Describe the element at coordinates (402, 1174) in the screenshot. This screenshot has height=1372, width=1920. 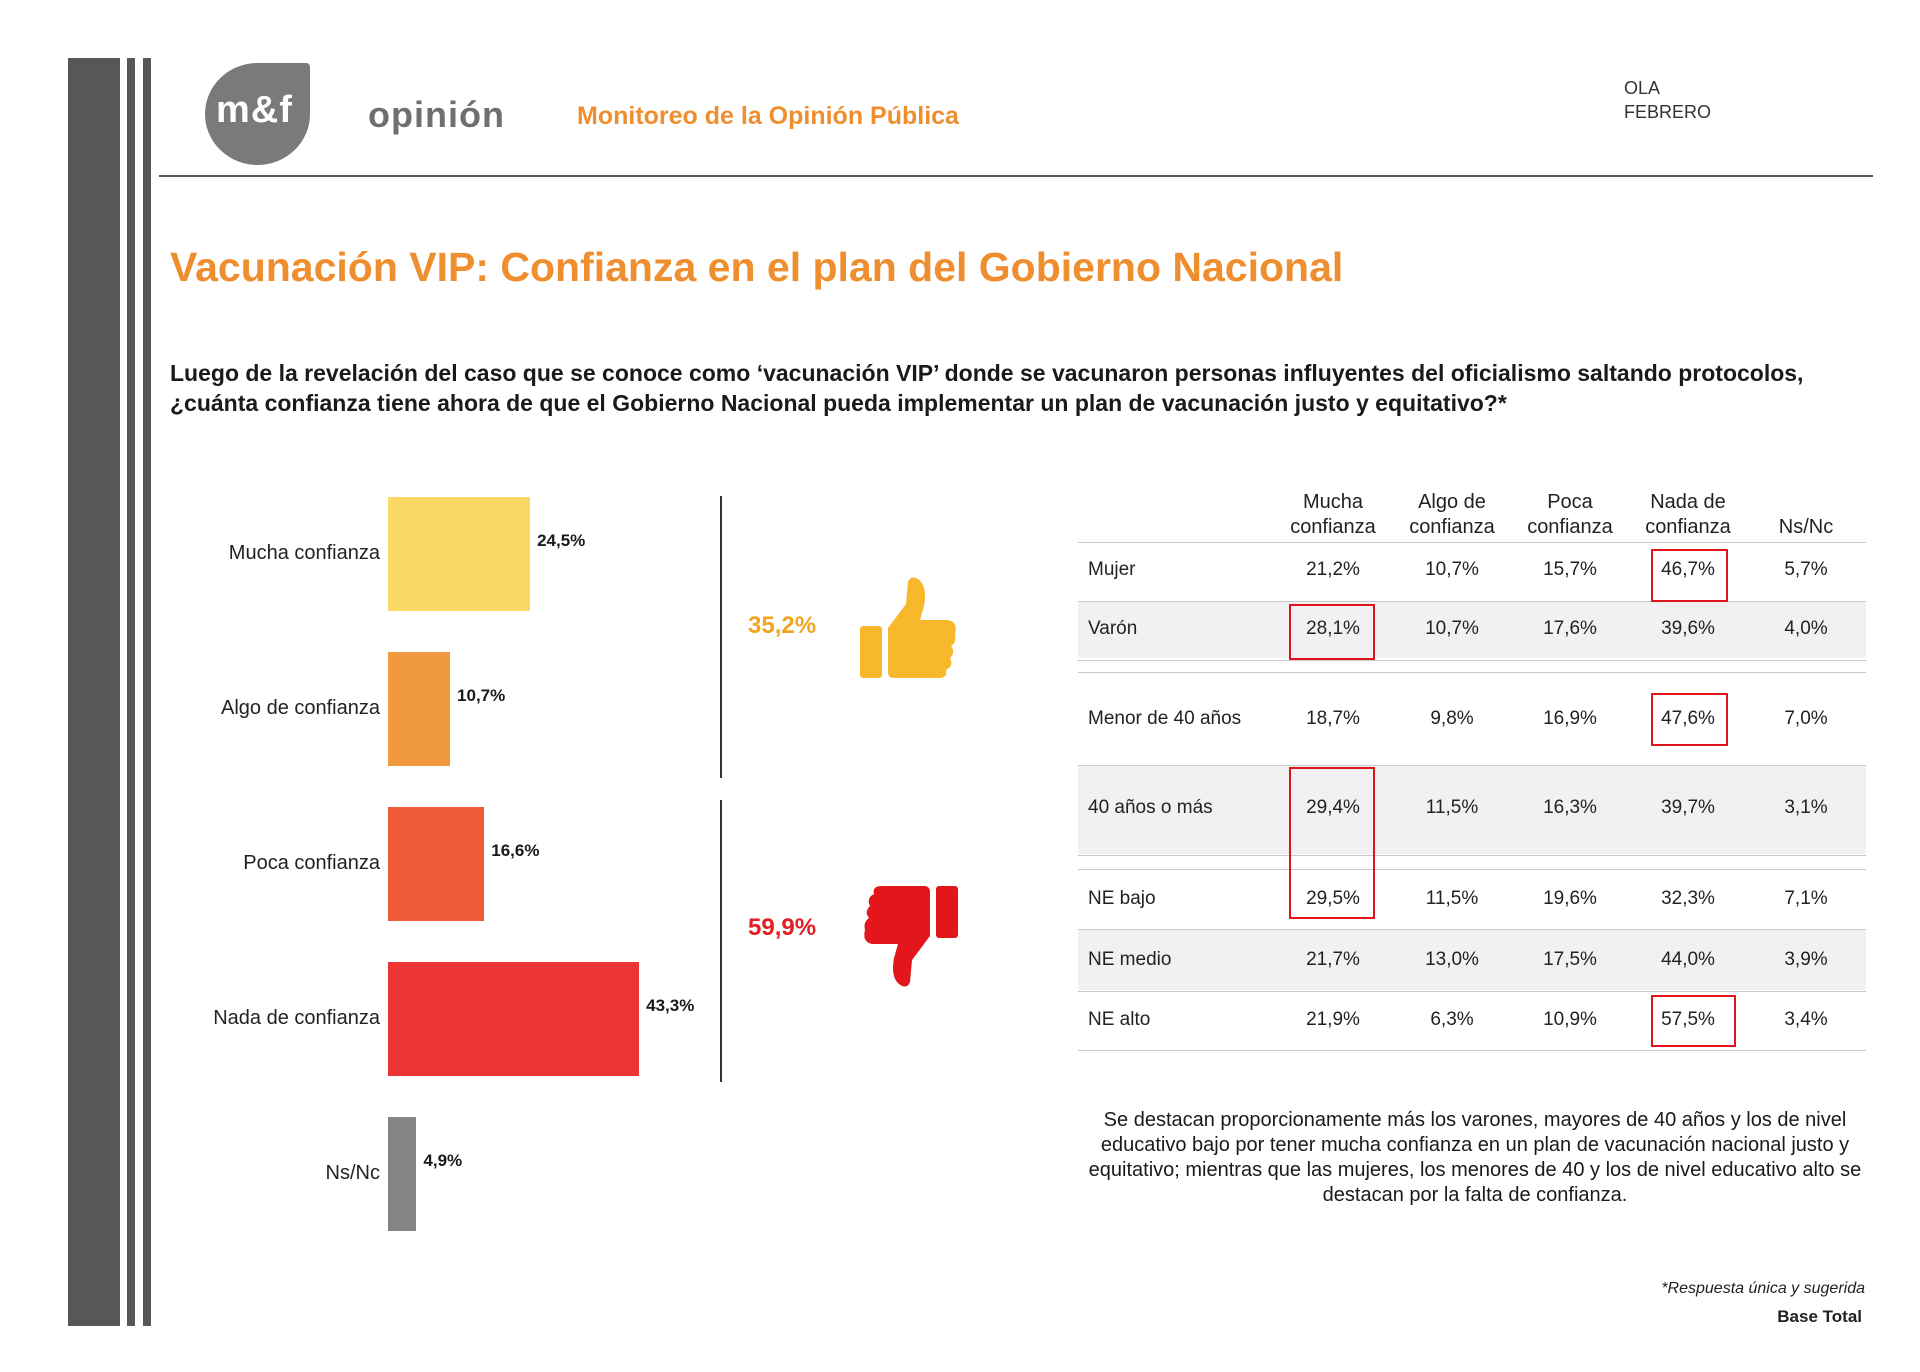
I see `bar-ns-nc` at that location.